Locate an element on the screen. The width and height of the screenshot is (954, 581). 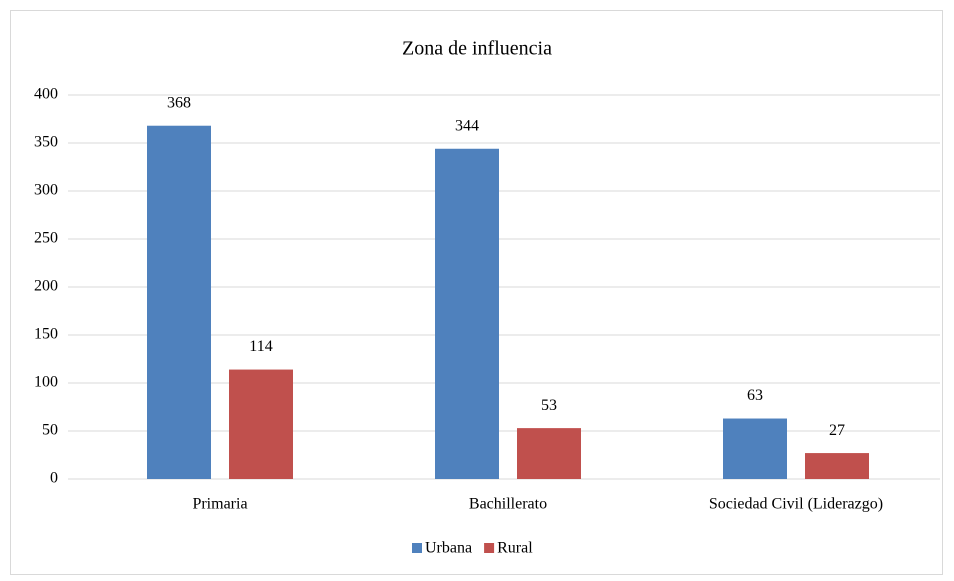
y-tick-label: 100 is located at coordinates (46, 382).